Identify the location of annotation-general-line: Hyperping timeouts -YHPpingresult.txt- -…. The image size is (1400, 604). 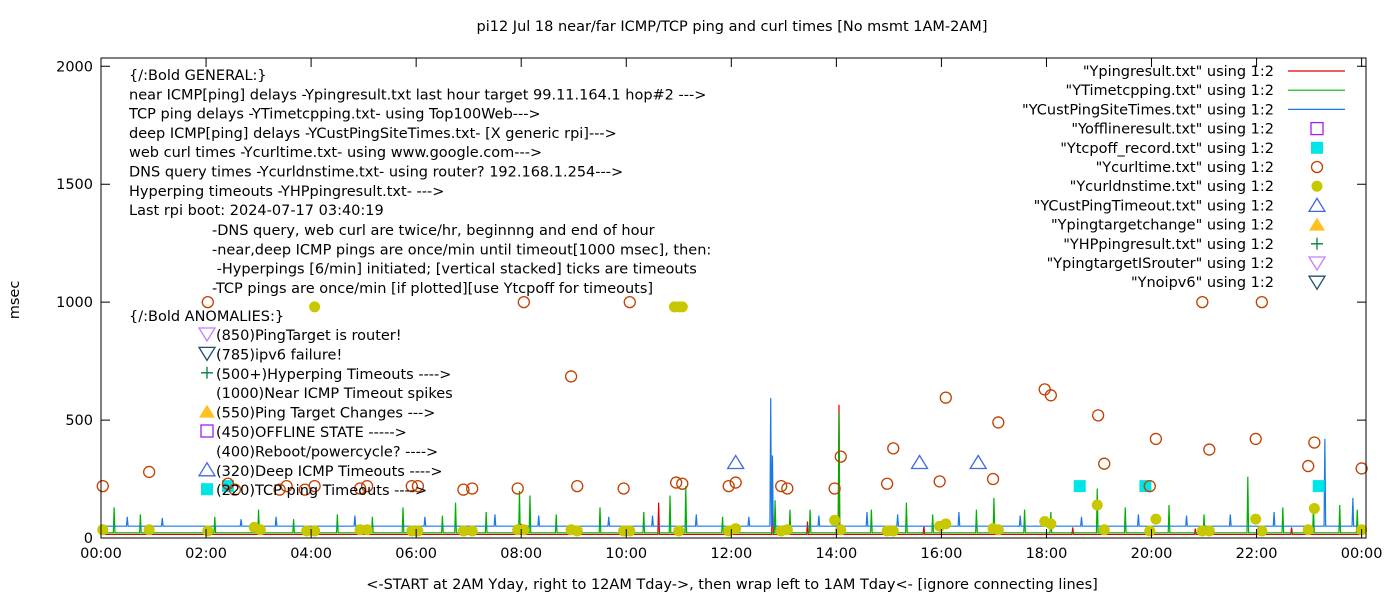
(286, 192).